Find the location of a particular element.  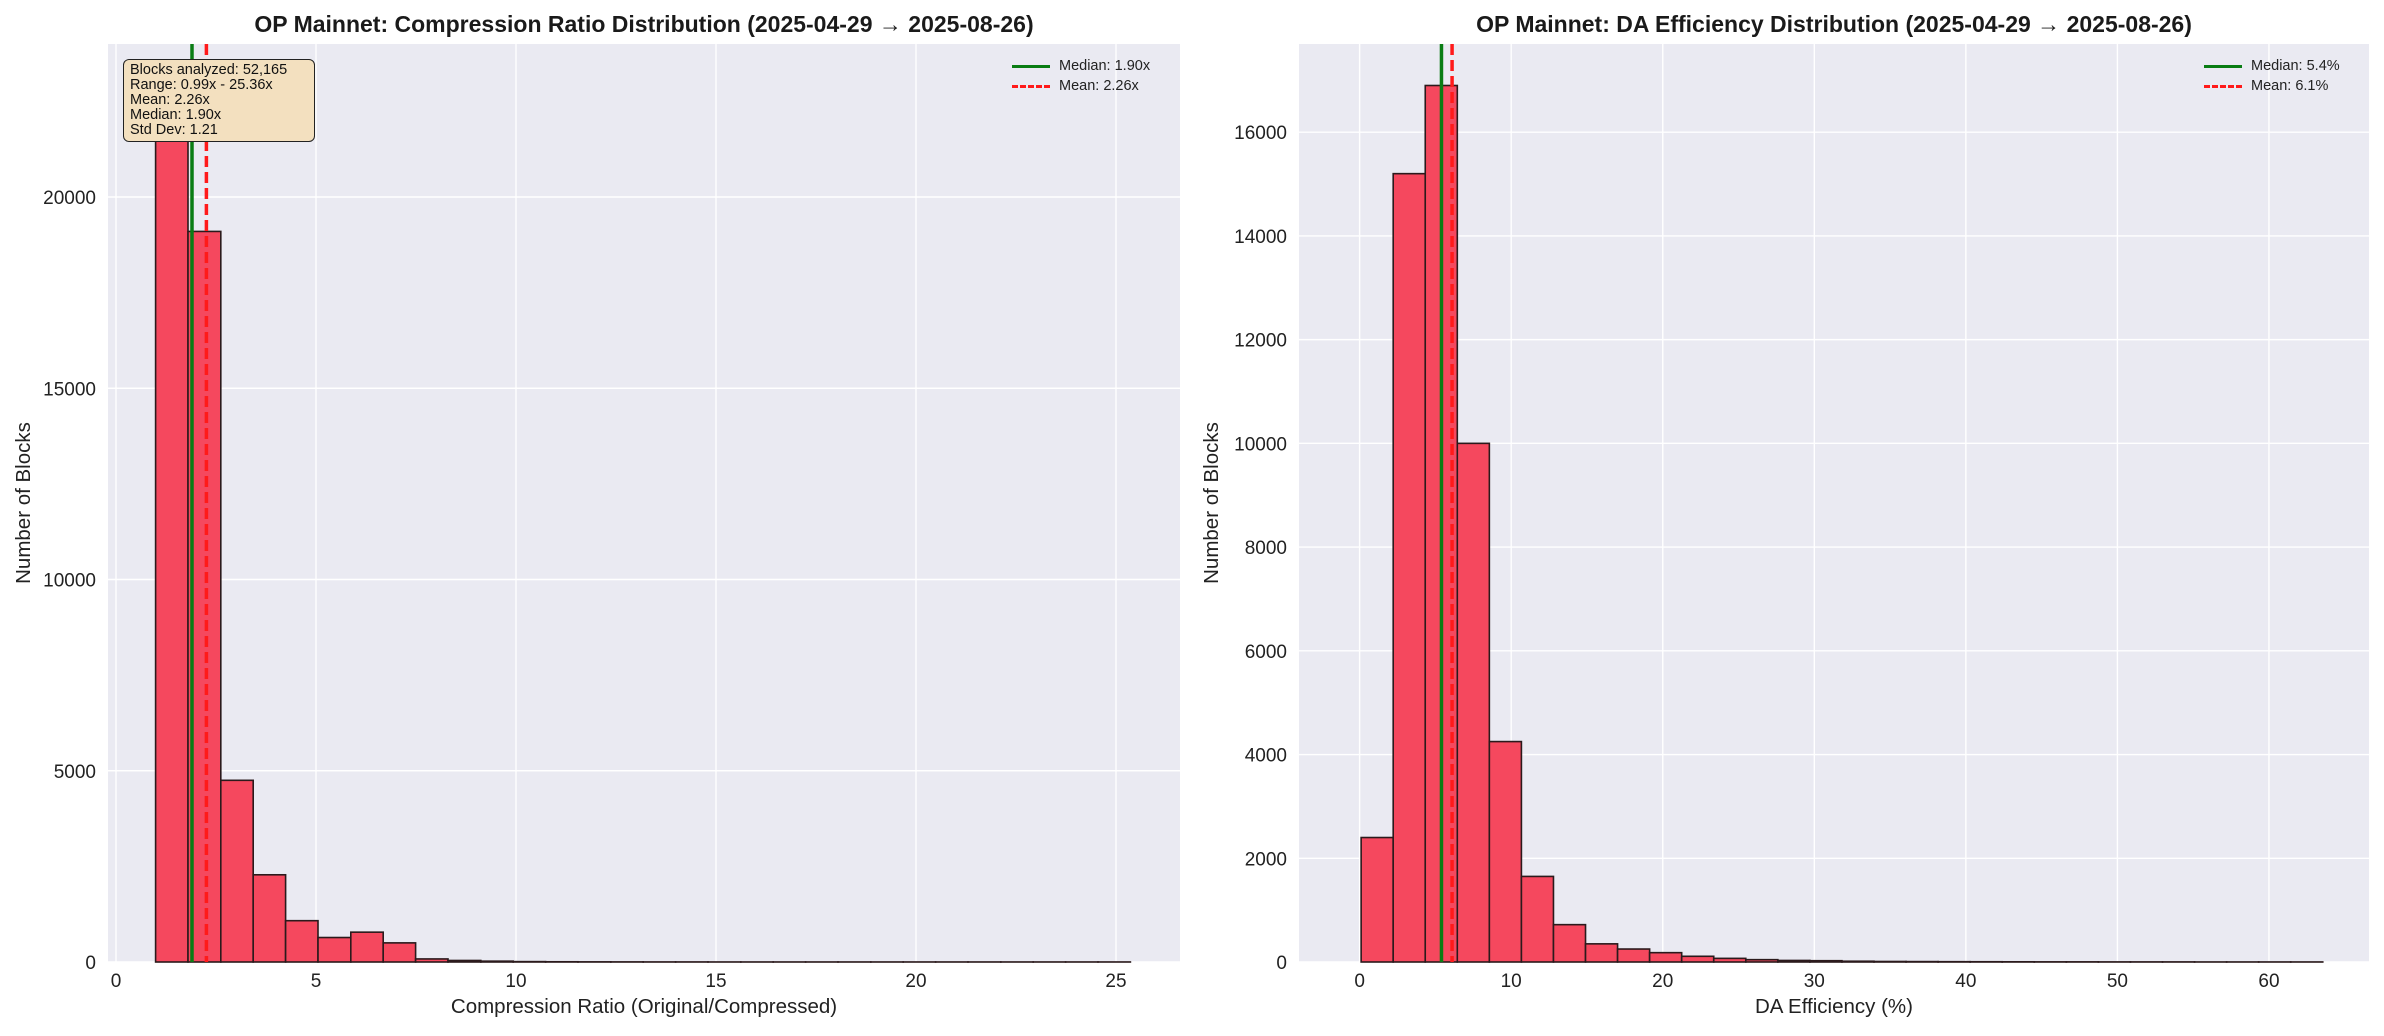

stats-line-mean: Mean: 2.26x is located at coordinates (219, 100).